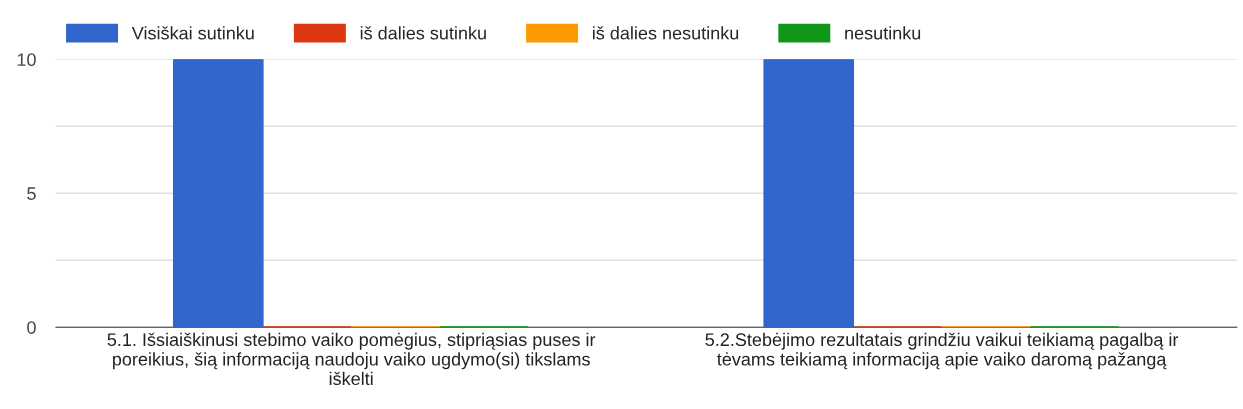 Image resolution: width=1243 pixels, height=409 pixels. What do you see at coordinates (31, 193) in the screenshot?
I see `y-tick-label: 5` at bounding box center [31, 193].